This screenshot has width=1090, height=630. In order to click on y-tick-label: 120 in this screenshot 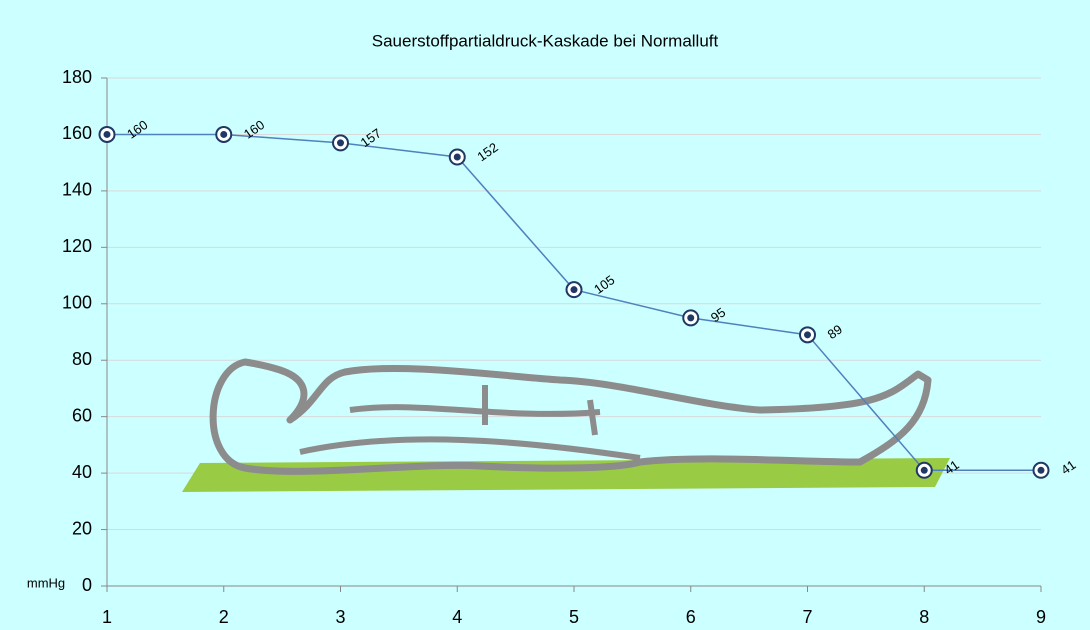, I will do `click(77, 246)`.